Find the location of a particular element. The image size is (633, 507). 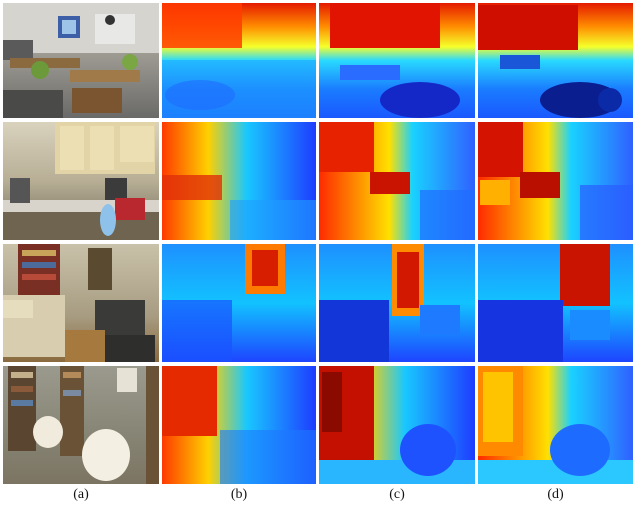

column-label-d: (d) is located at coordinates (555, 494).